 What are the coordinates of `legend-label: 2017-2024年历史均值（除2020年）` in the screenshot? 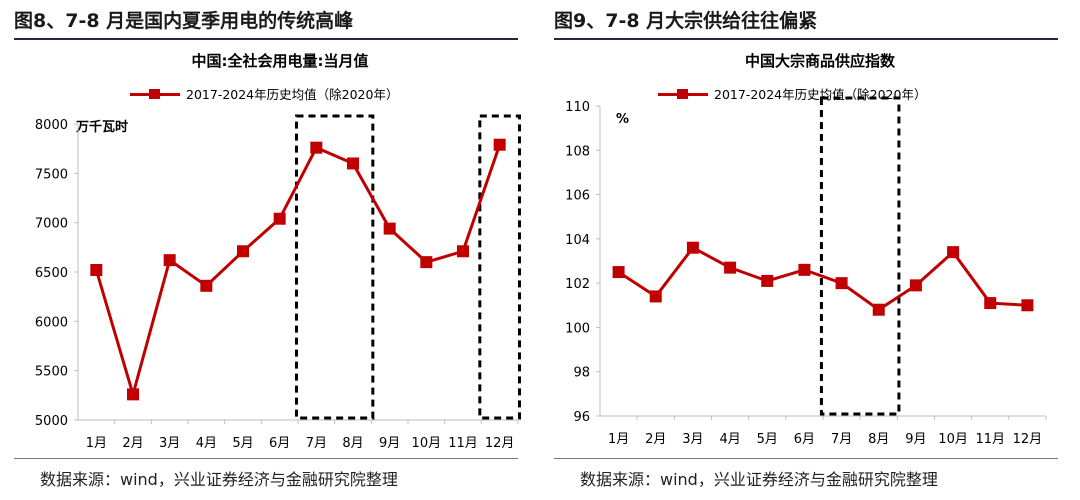 It's located at (292, 94).